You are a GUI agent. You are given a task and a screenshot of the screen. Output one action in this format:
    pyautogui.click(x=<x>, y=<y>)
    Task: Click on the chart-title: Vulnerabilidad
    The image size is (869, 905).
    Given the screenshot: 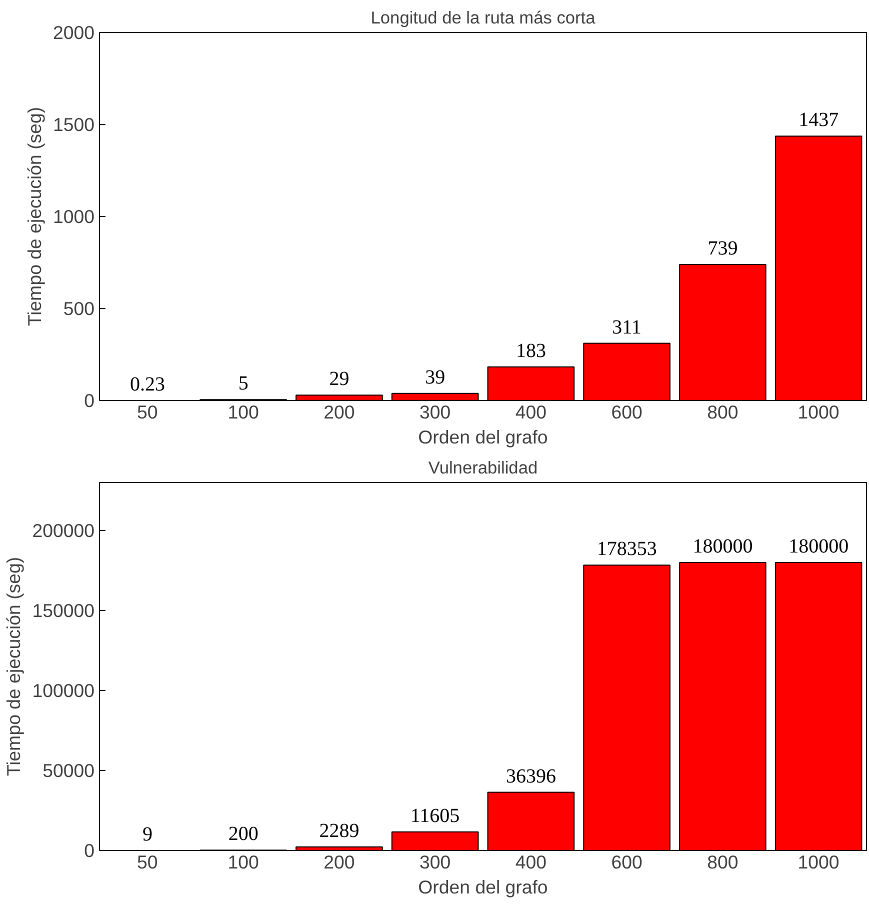 What is the action you would take?
    pyautogui.click(x=483, y=468)
    